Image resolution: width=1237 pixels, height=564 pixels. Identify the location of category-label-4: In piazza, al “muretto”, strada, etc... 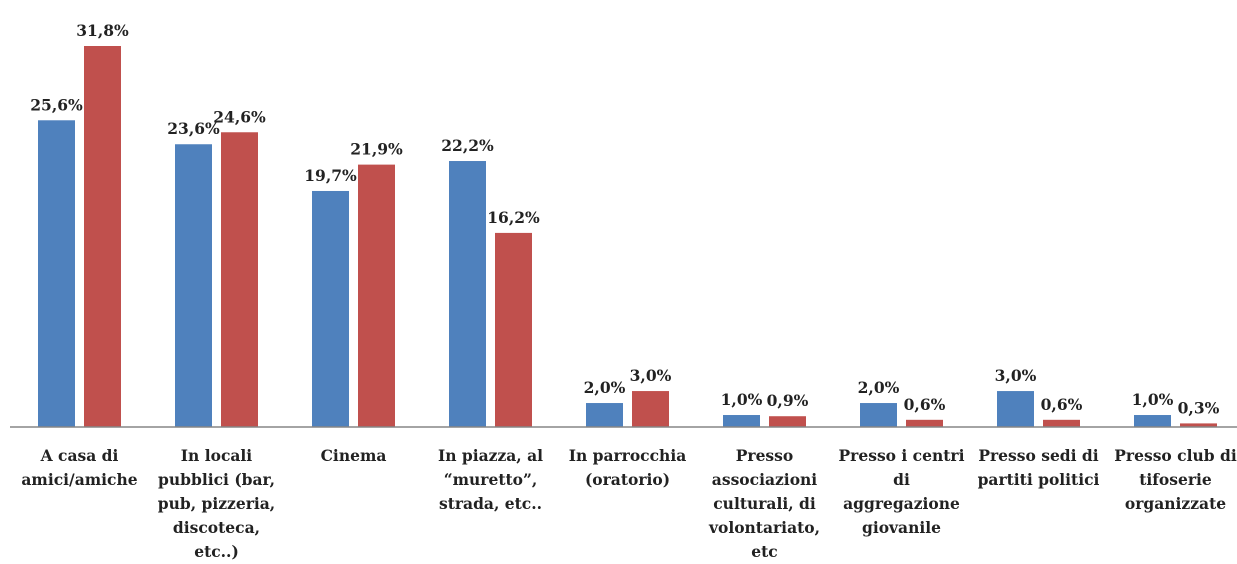
(490, 479).